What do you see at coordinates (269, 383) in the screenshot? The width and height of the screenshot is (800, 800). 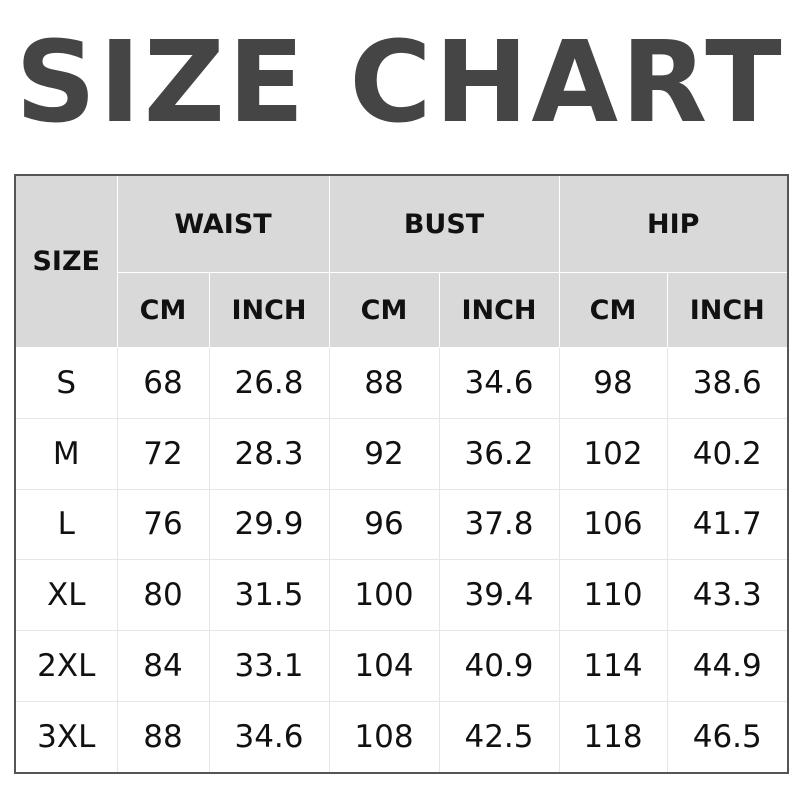 I see `value-cell: 26.8` at bounding box center [269, 383].